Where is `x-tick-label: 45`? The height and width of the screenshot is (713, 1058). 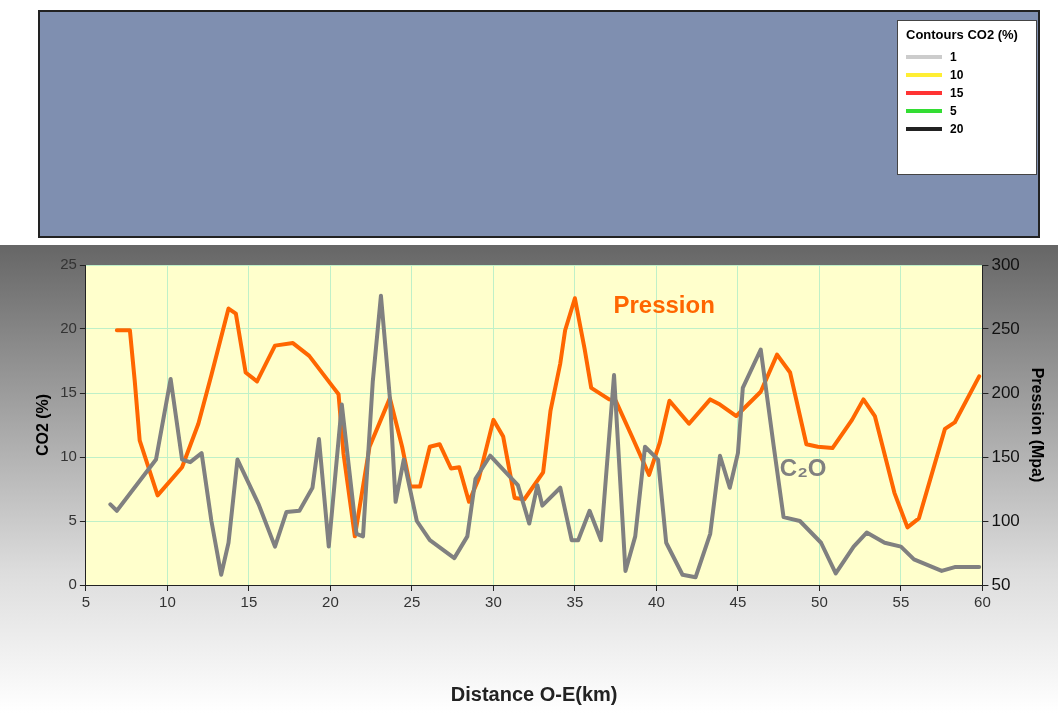 x-tick-label: 45 is located at coordinates (738, 602).